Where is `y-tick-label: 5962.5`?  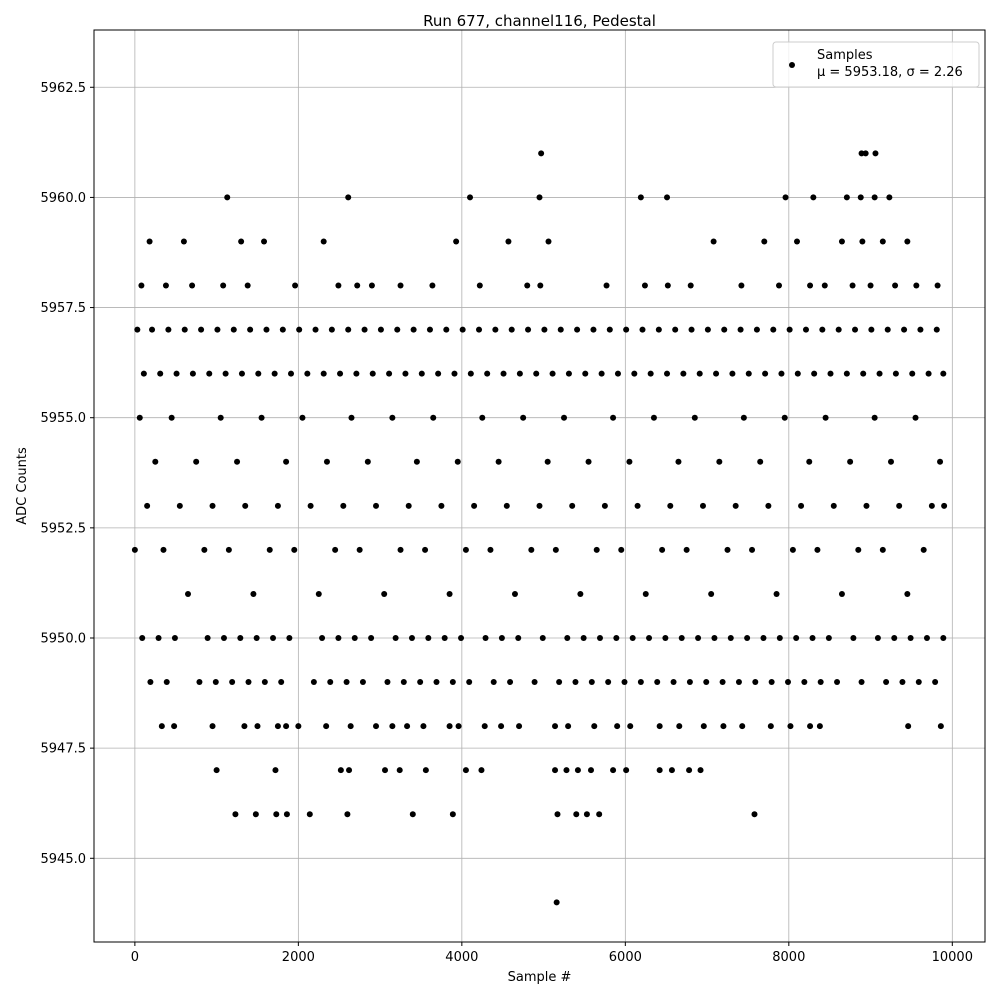 y-tick-label: 5962.5 is located at coordinates (64, 88).